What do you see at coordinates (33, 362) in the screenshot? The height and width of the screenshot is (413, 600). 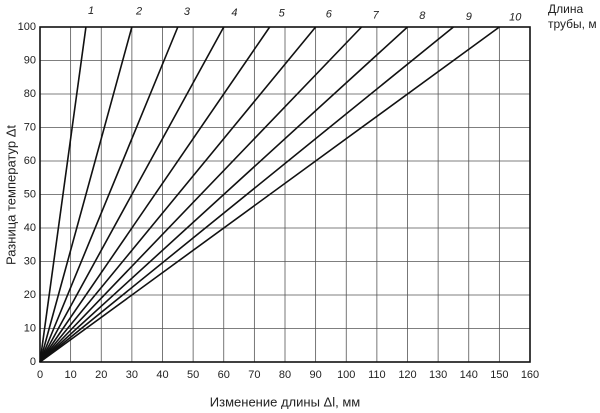 I see `y-tick-label: 0` at bounding box center [33, 362].